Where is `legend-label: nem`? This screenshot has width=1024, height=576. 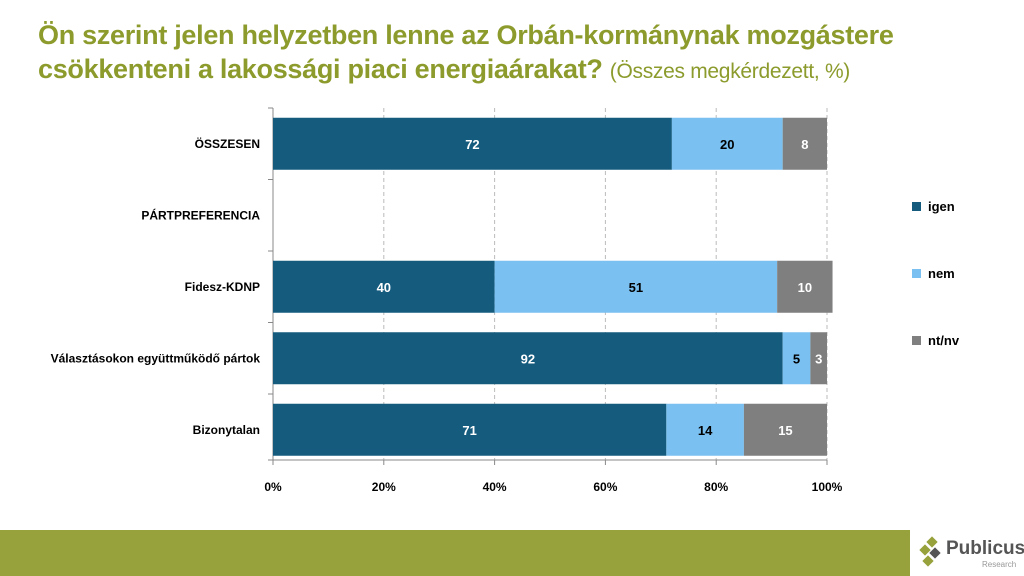 legend-label: nem is located at coordinates (941, 273).